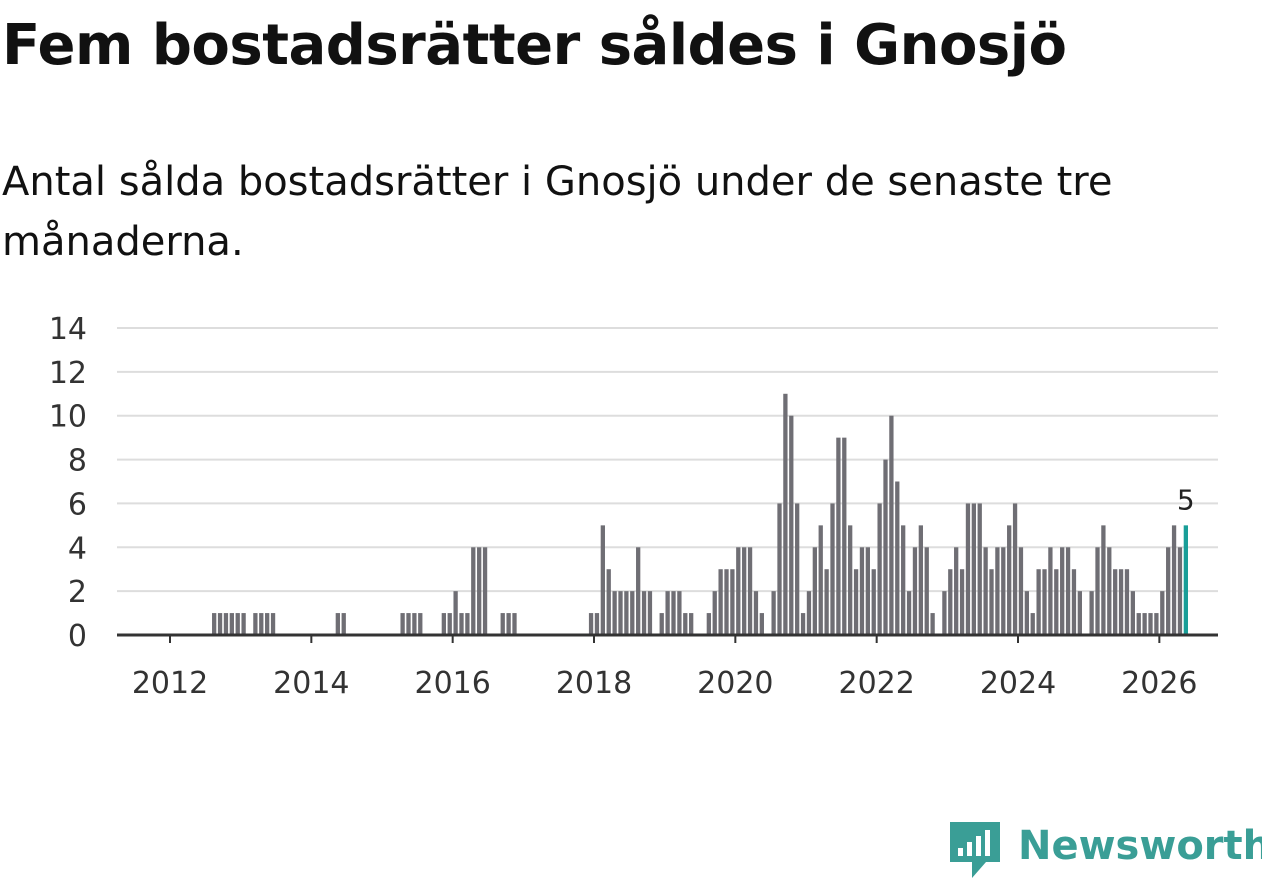 This screenshot has width=1262, height=882. What do you see at coordinates (77, 504) in the screenshot?
I see `y-tick-label: 6` at bounding box center [77, 504].